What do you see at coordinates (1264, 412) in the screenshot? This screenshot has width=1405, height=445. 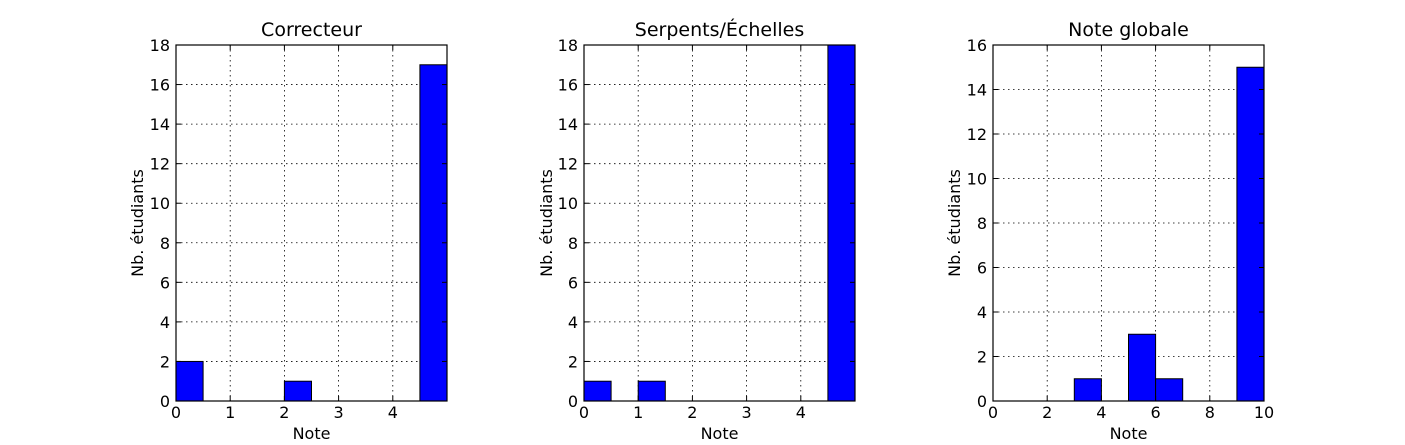 I see `x-tick-label: 10` at bounding box center [1264, 412].